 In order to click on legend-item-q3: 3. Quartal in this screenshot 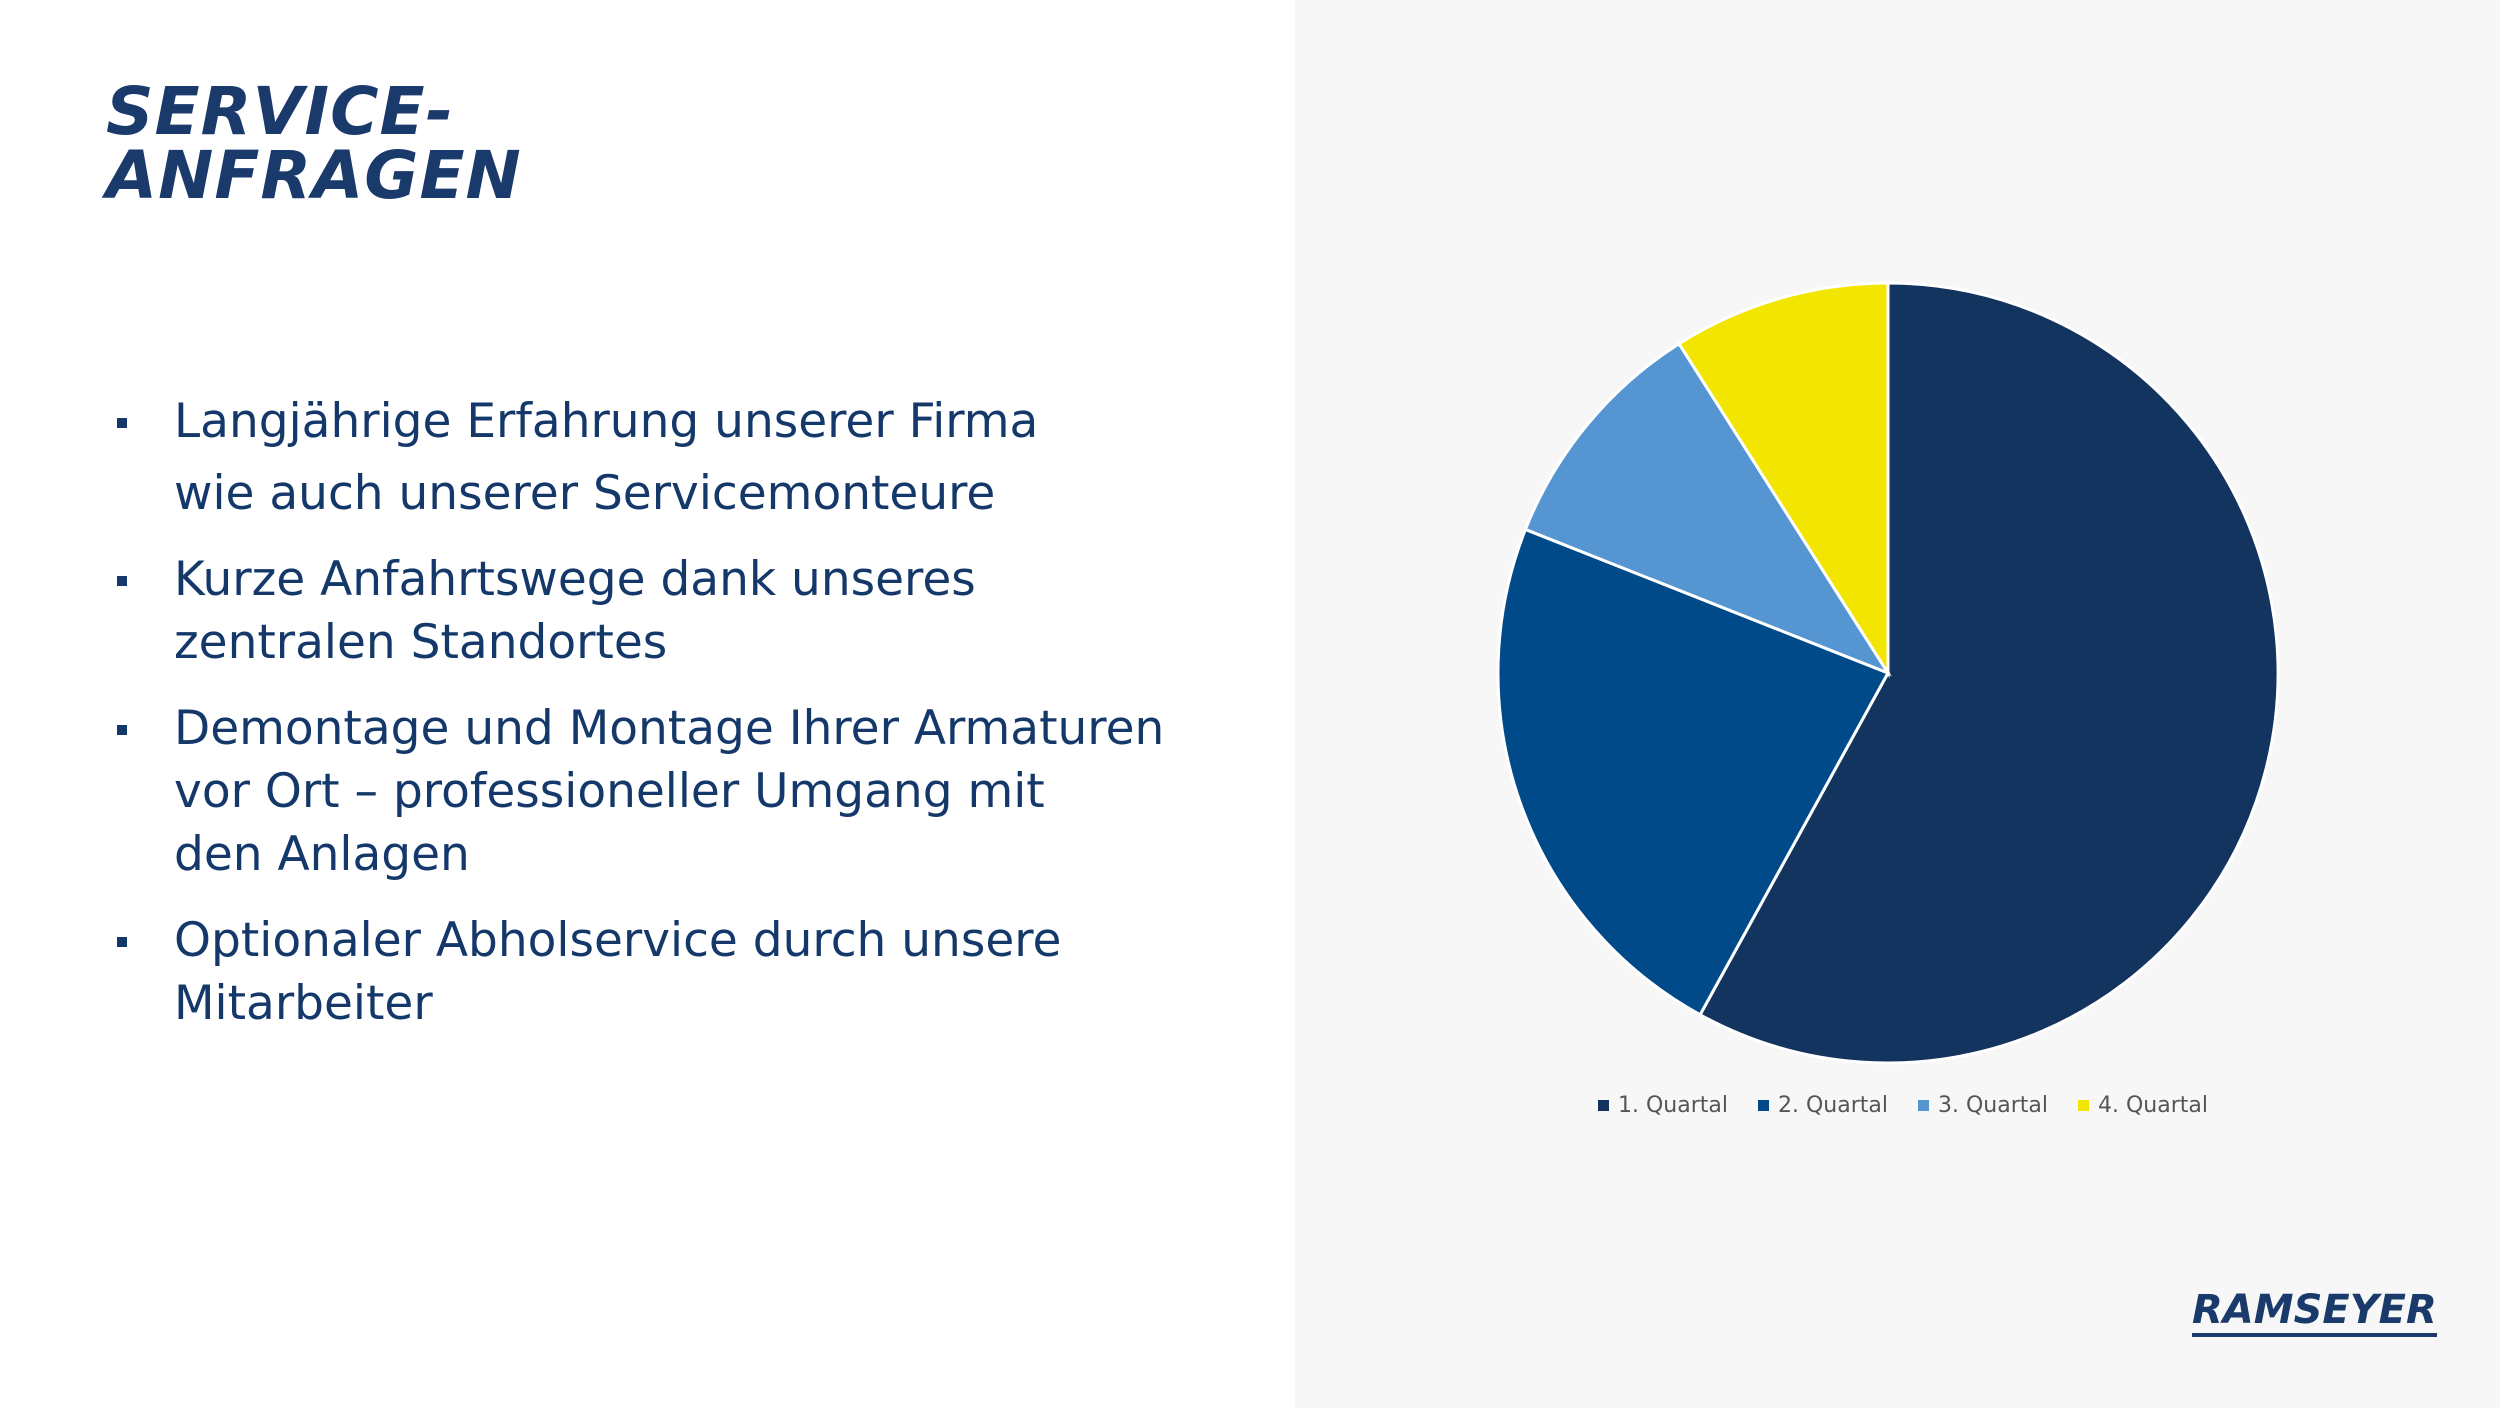, I will do `click(1983, 1105)`.